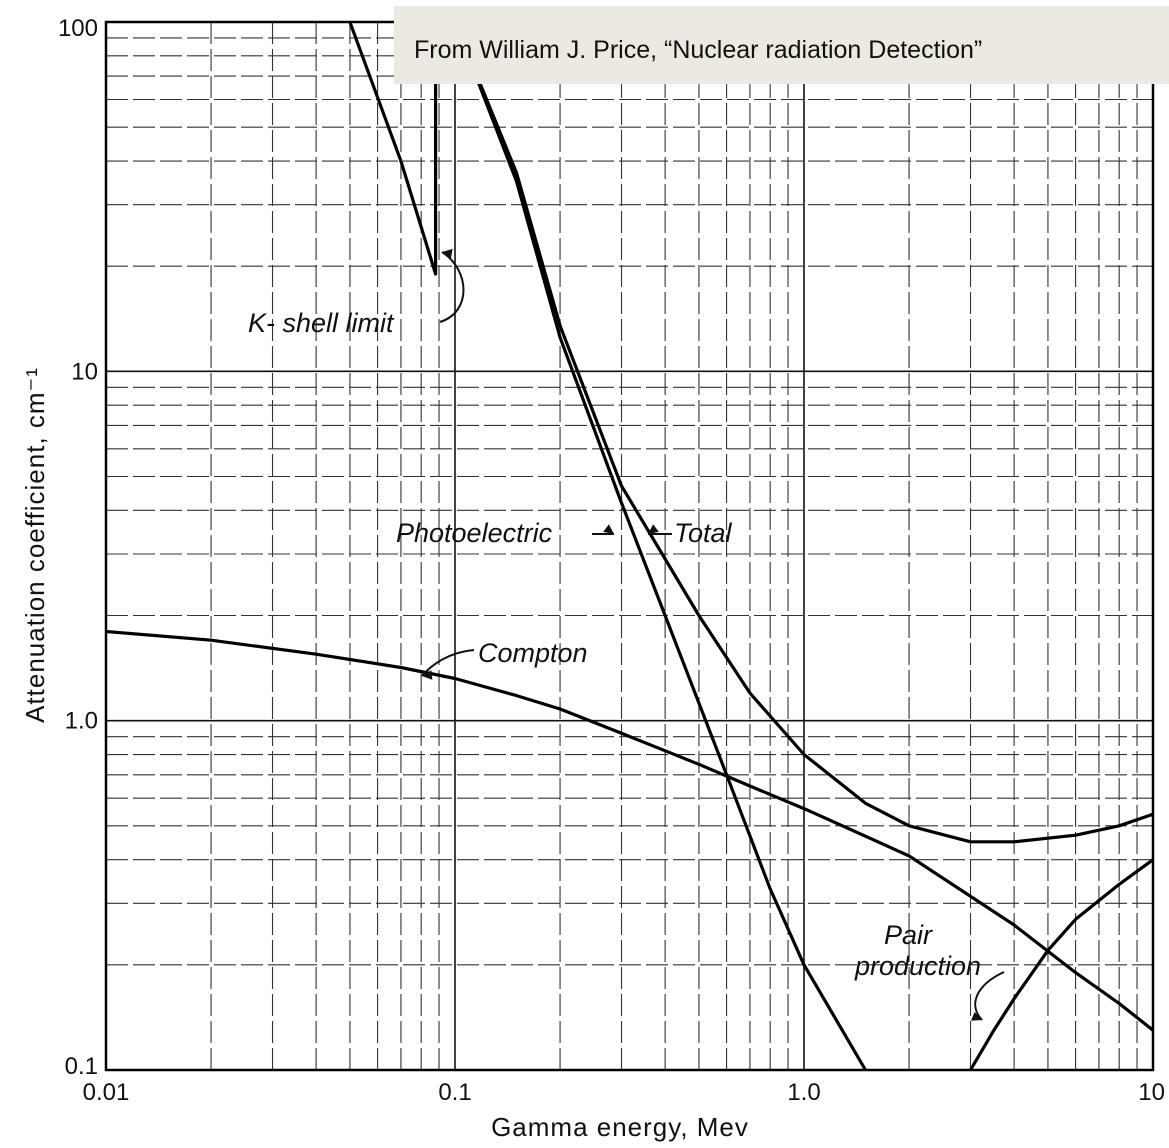  What do you see at coordinates (321, 323) in the screenshot?
I see `annotation-k-shell-limit: K- shell limit` at bounding box center [321, 323].